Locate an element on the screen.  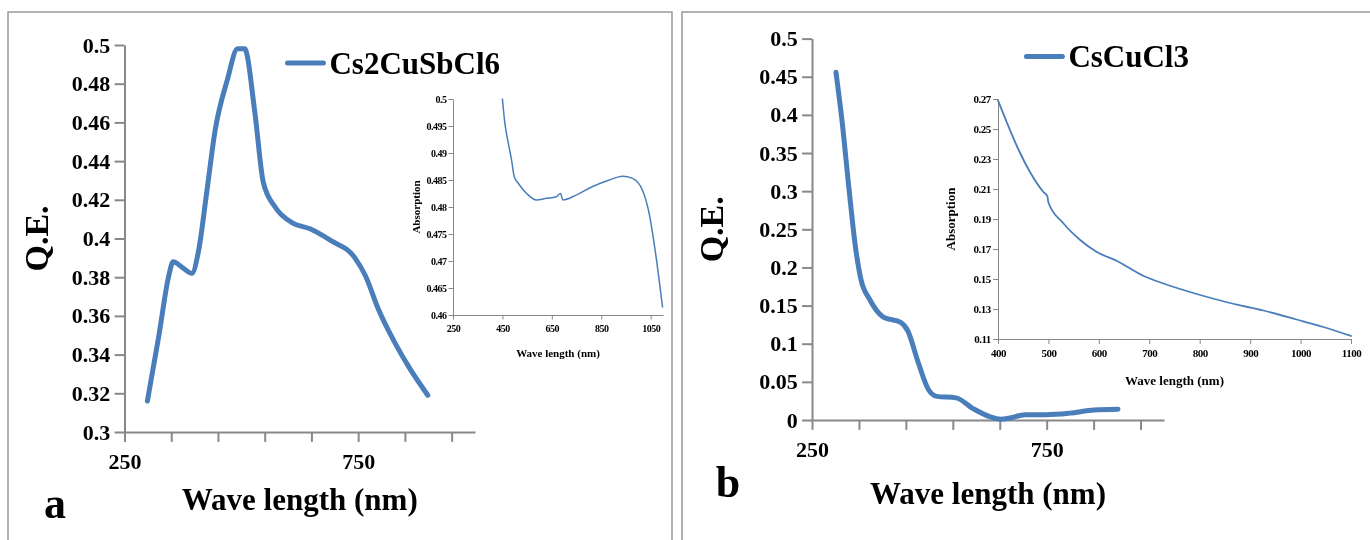
y-tick-label: 0.47 is located at coordinates (439, 261).